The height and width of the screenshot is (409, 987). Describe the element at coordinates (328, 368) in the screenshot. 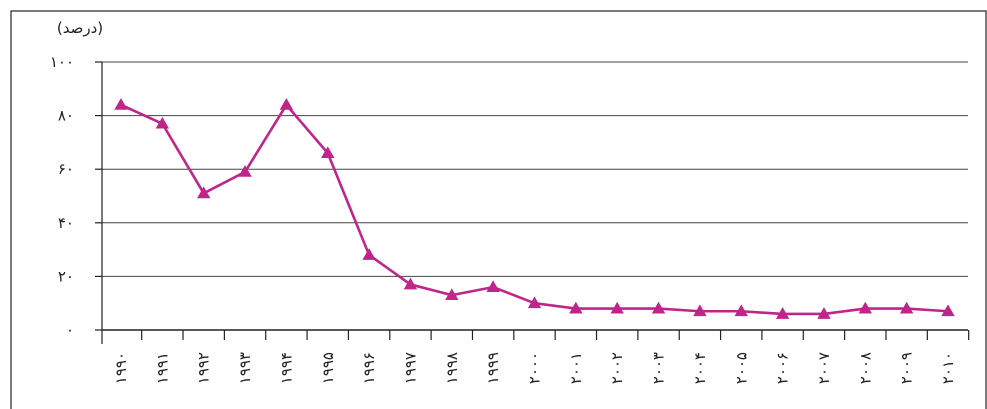

I see `x-tick-label: ۱۹۹۵` at that location.